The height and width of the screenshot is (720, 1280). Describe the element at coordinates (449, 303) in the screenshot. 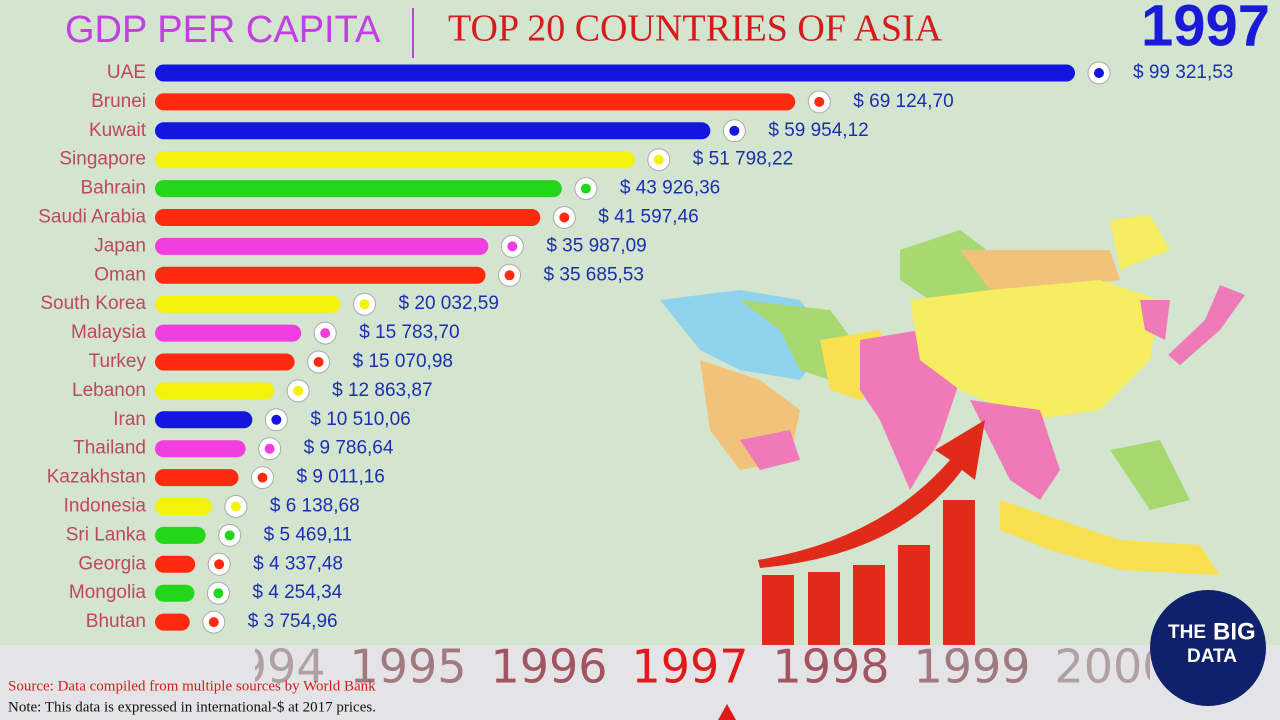

I see `value-label: $ 20 032,59` at that location.